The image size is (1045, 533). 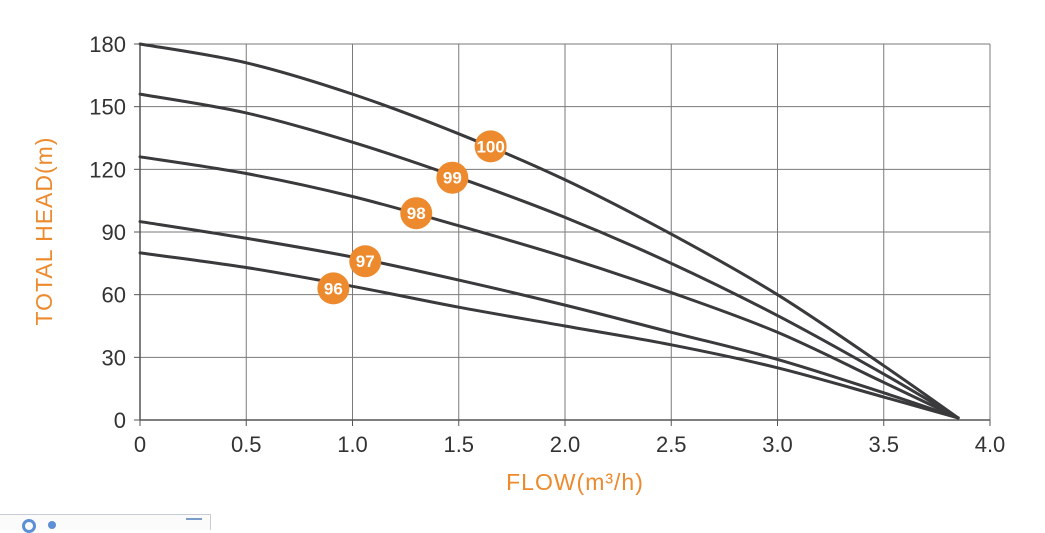 I want to click on x-tick-label-0: 0, so click(x=140, y=444).